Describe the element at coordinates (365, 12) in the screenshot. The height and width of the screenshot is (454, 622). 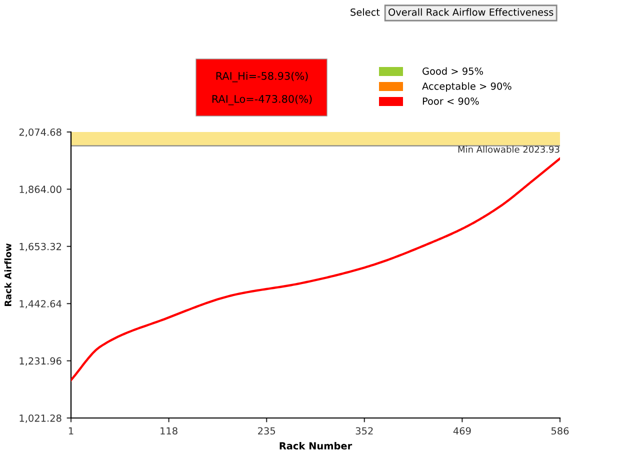
I see `text: Select` at that location.